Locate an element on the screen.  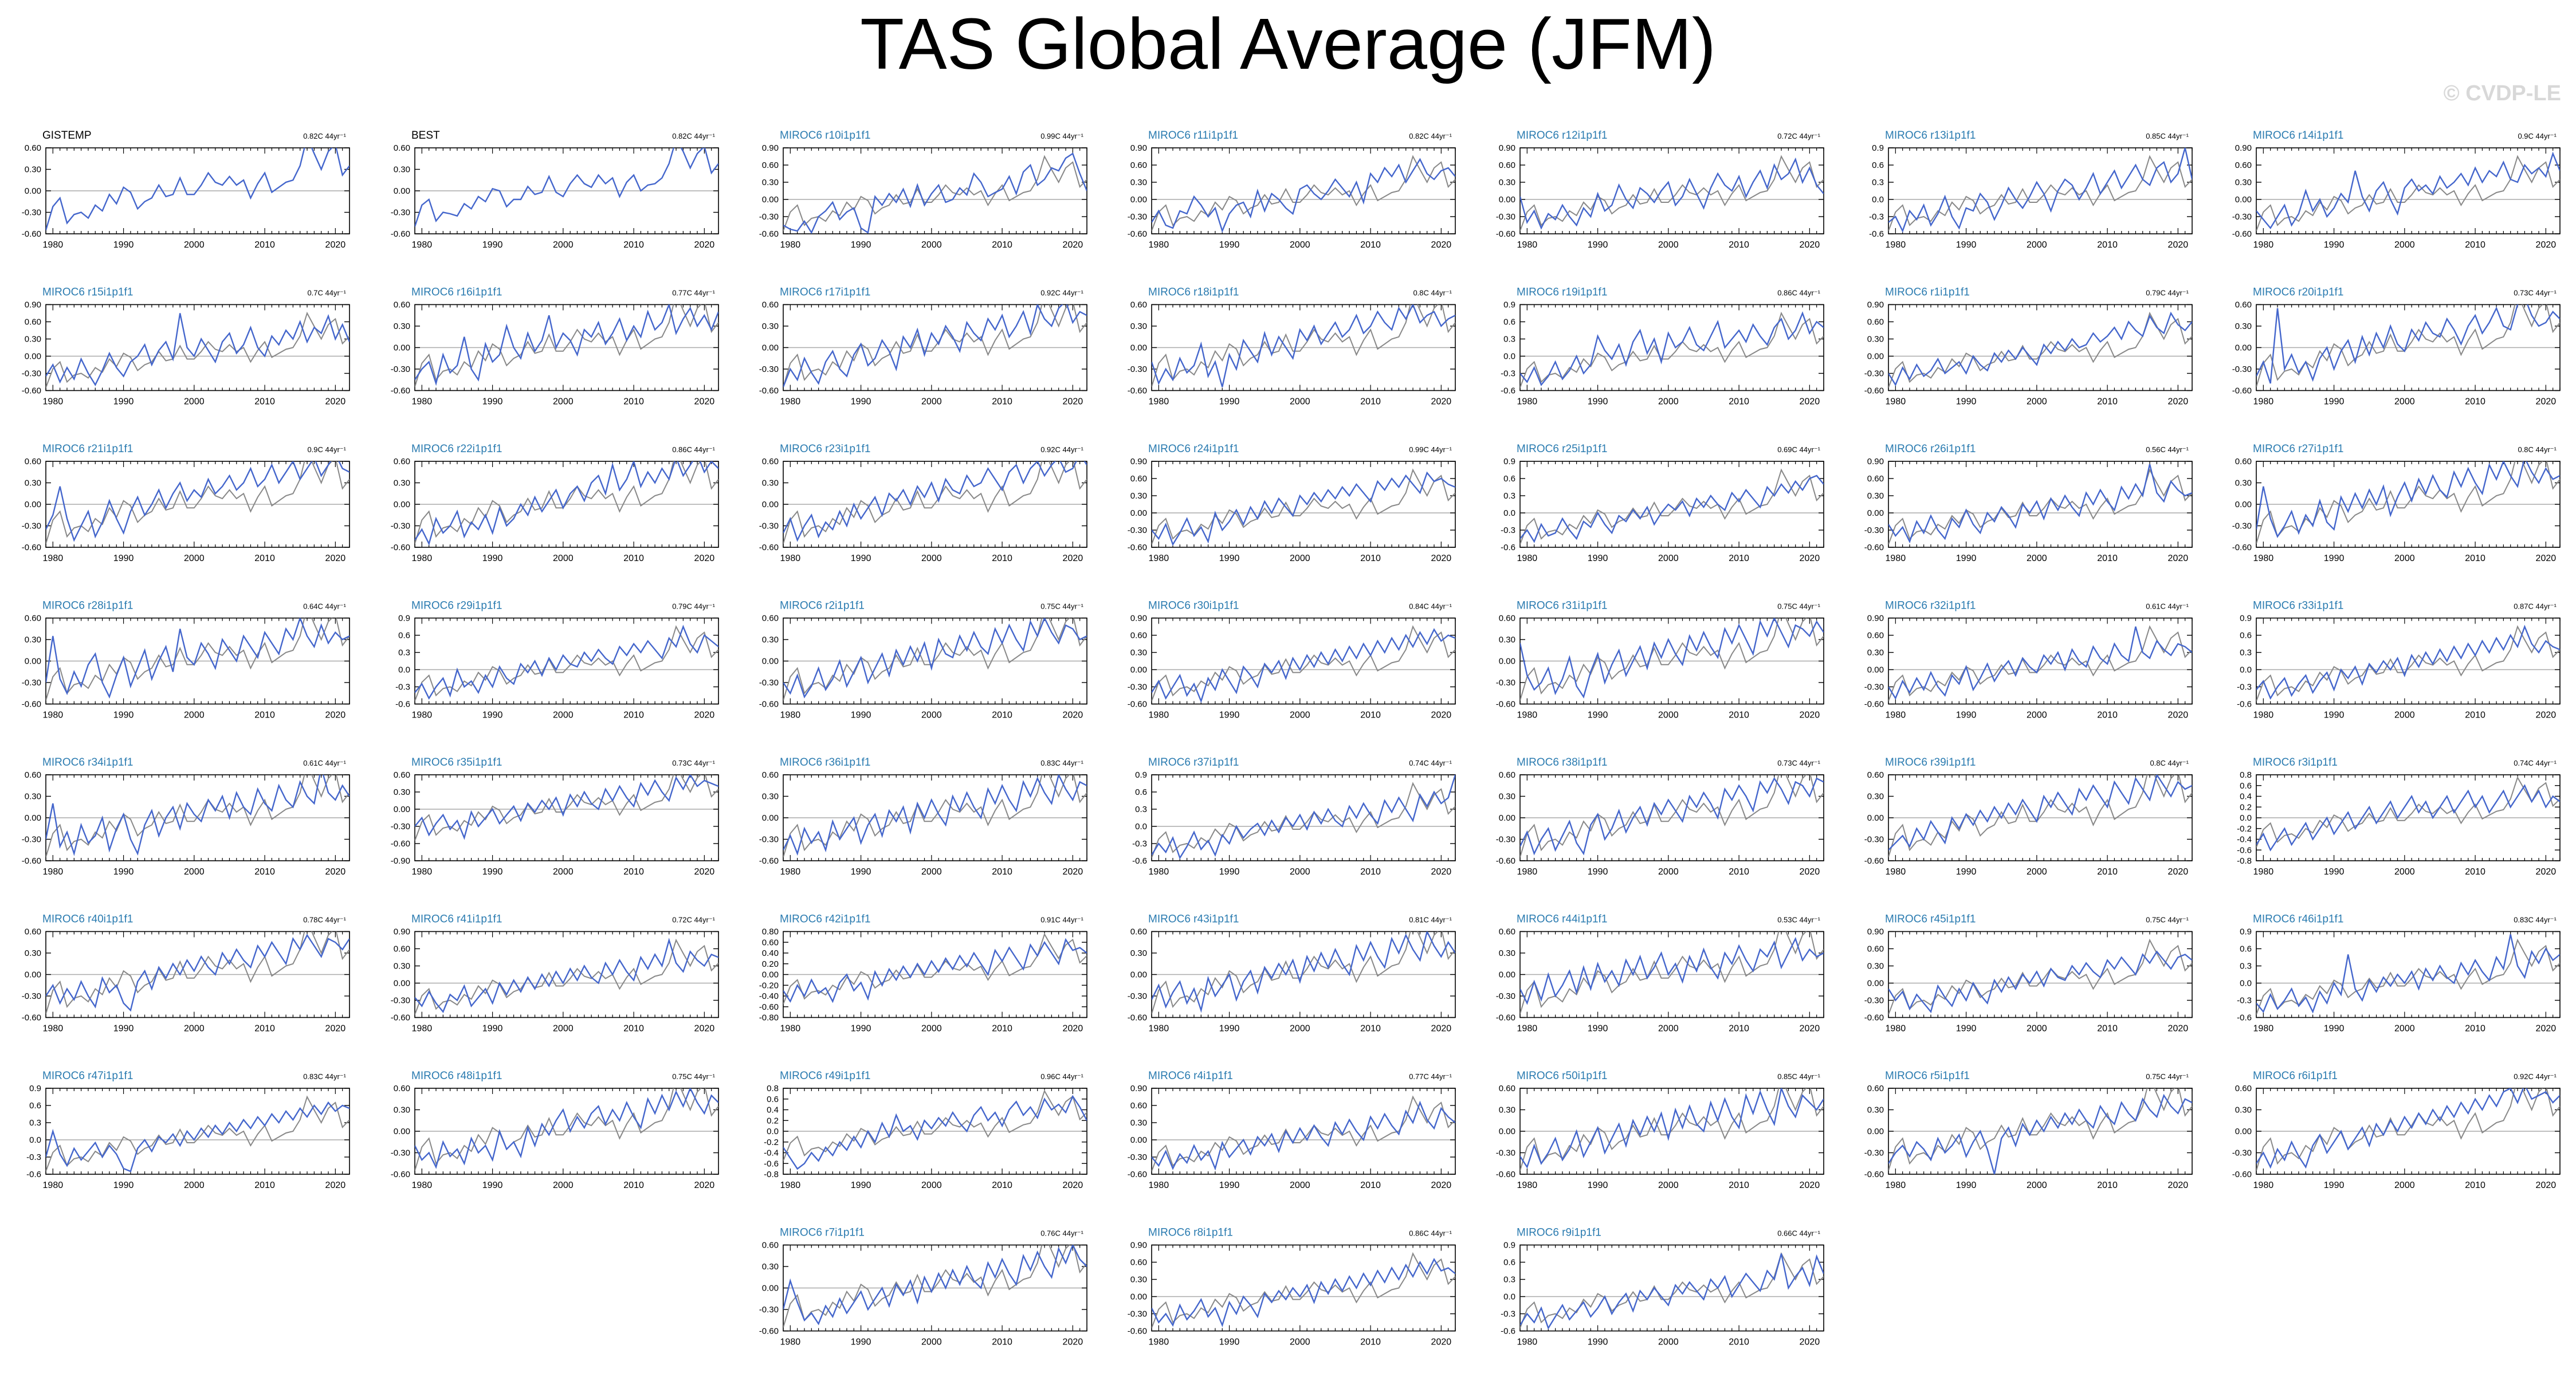
panel-trend: 0.75C 44yr⁻¹ is located at coordinates (1798, 606).